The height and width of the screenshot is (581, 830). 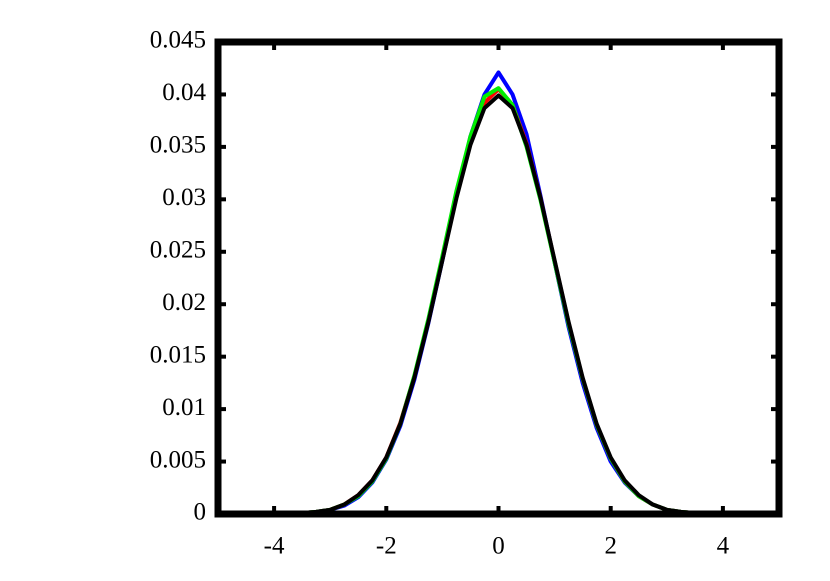 What do you see at coordinates (178, 40) in the screenshot?
I see `y-tick-label: 0.045` at bounding box center [178, 40].